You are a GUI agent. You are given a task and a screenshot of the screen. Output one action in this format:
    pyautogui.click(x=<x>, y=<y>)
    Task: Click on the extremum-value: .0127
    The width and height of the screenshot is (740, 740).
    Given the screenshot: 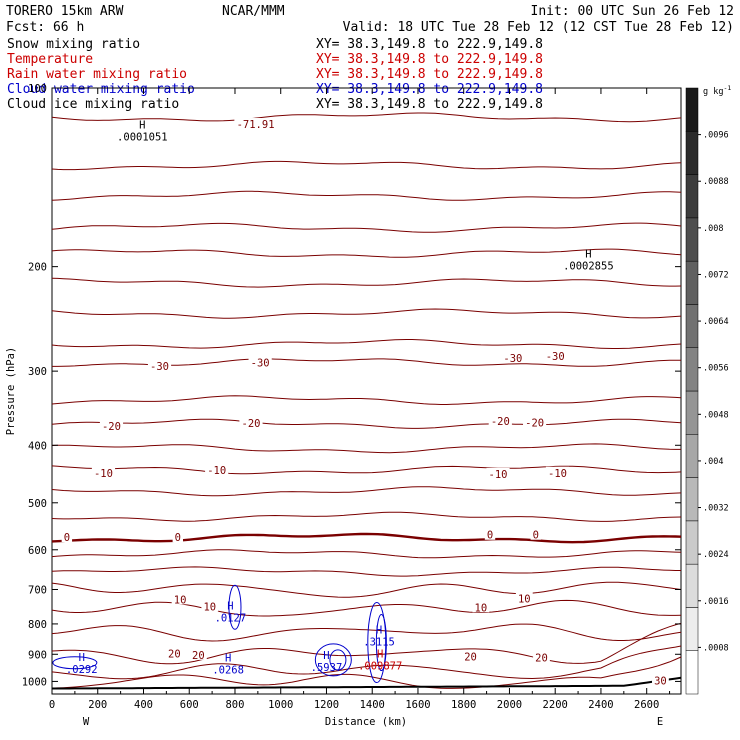 What is the action you would take?
    pyautogui.click(x=231, y=619)
    